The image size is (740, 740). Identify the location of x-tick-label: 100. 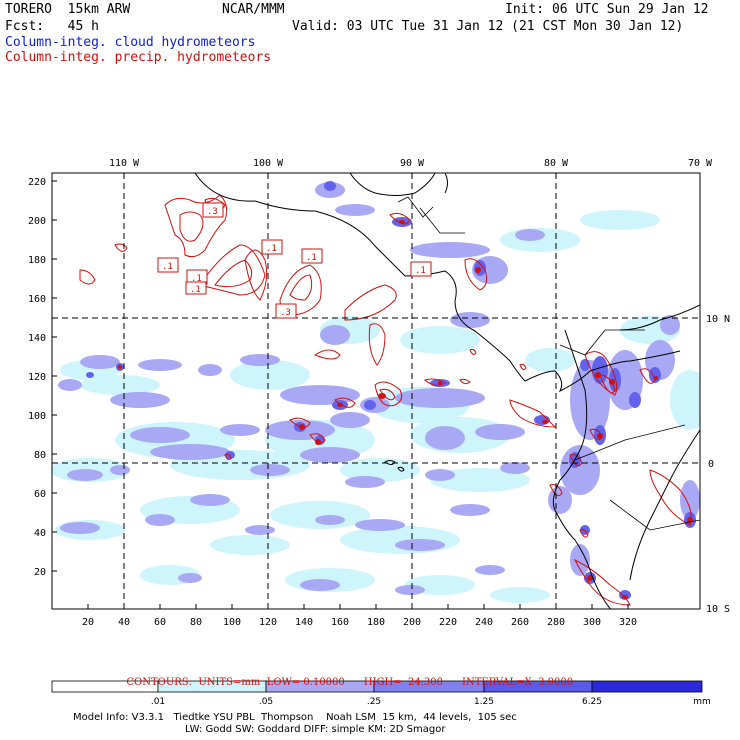
(232, 622).